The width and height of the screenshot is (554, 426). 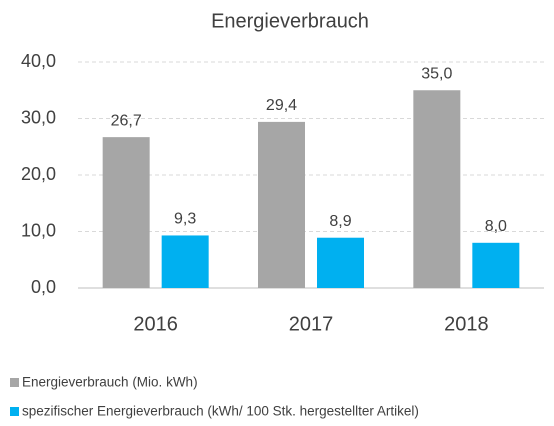 What do you see at coordinates (38, 117) in the screenshot?
I see `y-tick-label: 30,0` at bounding box center [38, 117].